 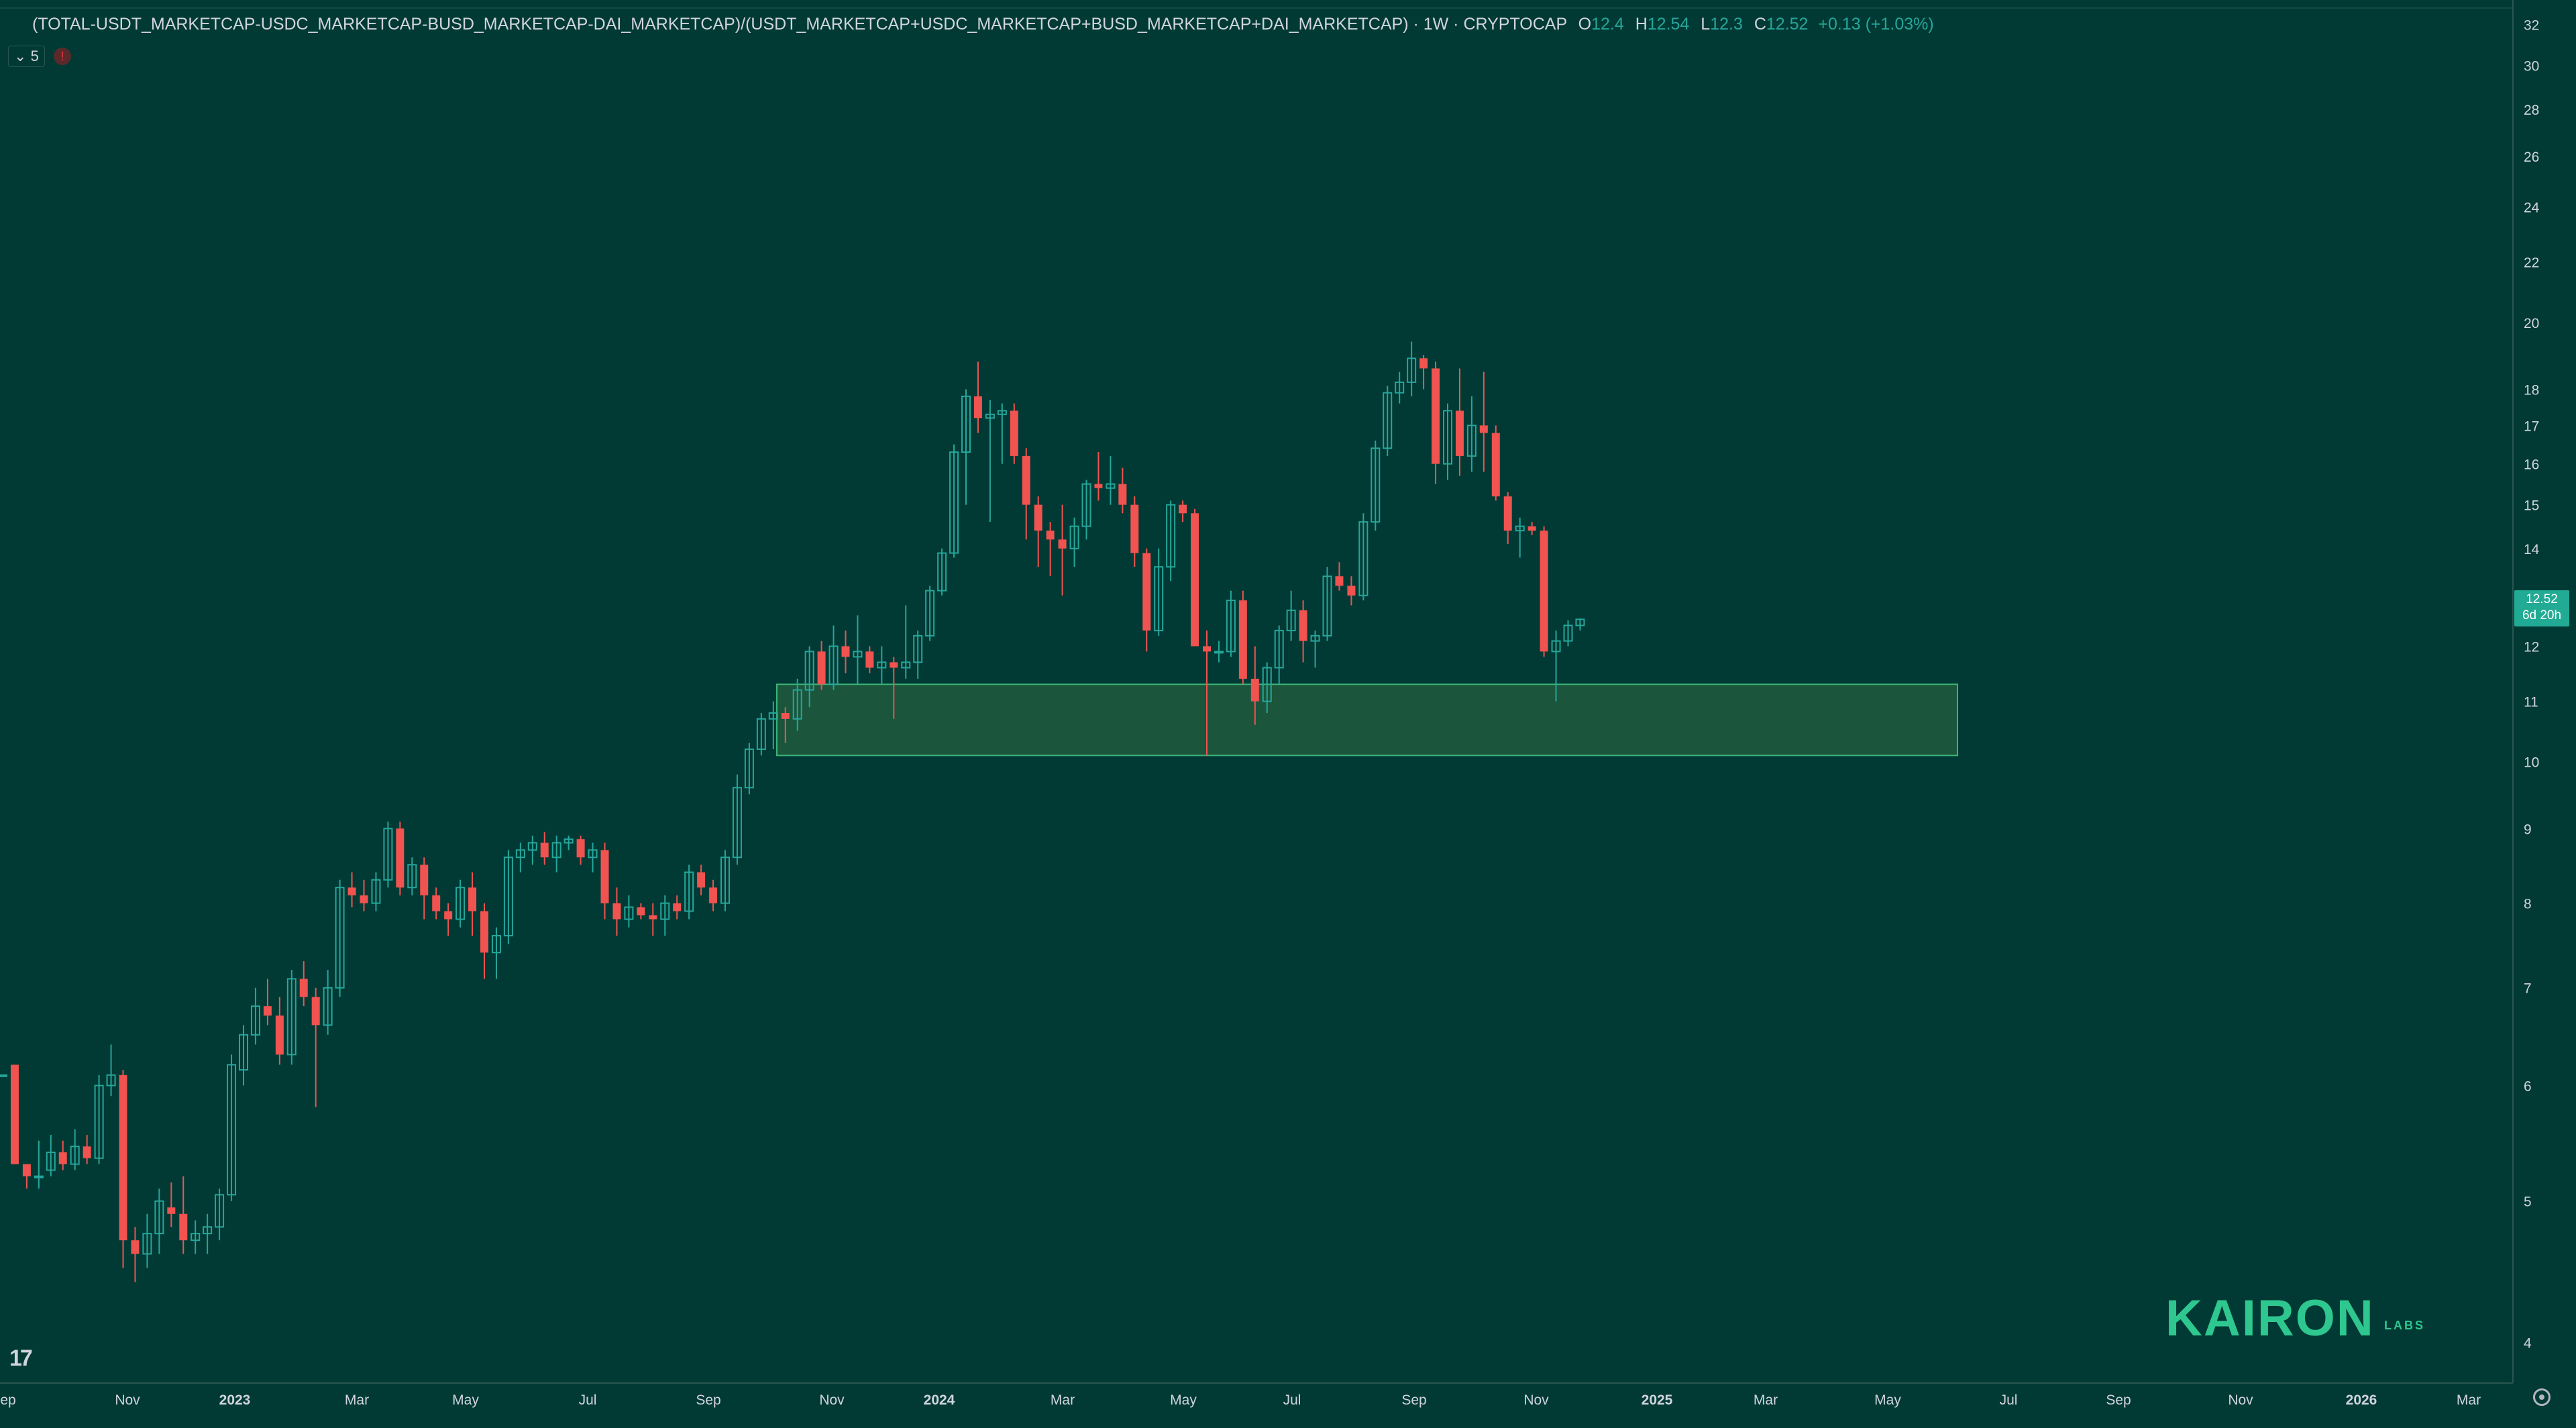 I want to click on legend-toggle-button: ⌄ 5, so click(x=26, y=56).